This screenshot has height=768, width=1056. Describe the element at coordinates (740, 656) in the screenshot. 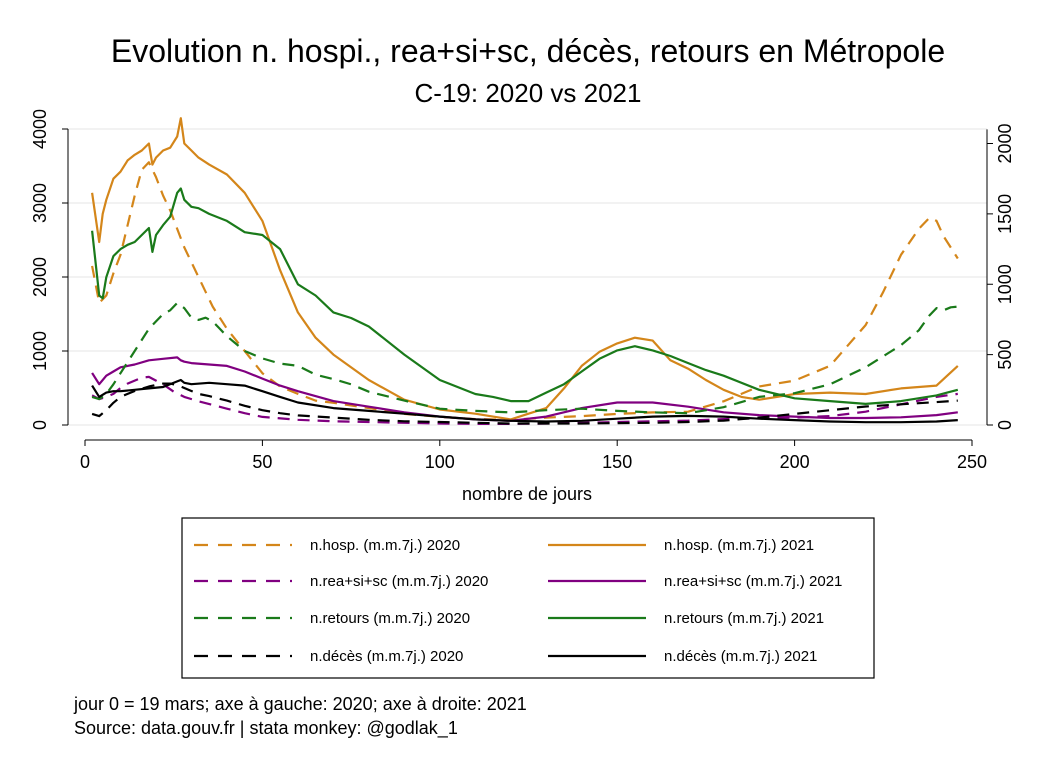

I see `legend-label-7: n.décès (m.m.7j.) 2021` at that location.